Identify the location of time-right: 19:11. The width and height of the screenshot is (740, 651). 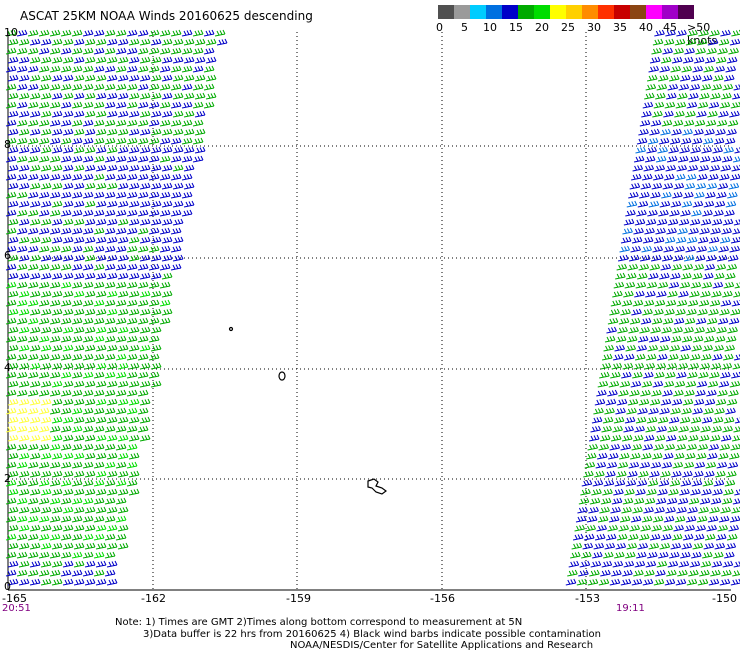
(630, 608).